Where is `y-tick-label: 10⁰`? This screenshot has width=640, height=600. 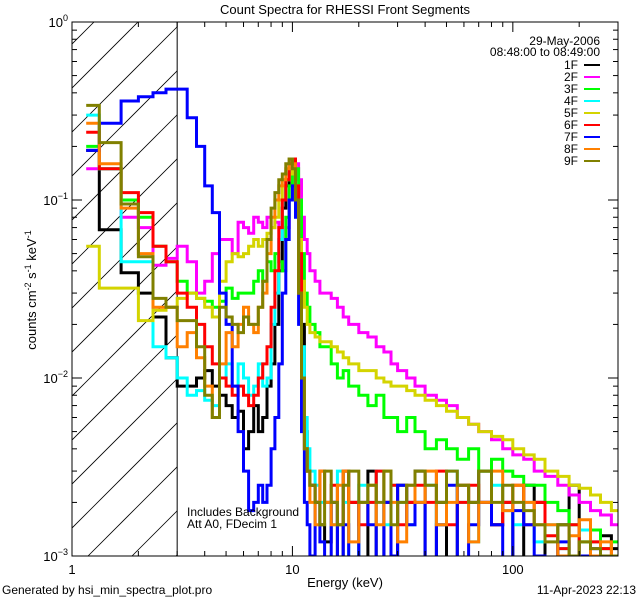 y-tick-label: 10⁰ is located at coordinates (58, 21).